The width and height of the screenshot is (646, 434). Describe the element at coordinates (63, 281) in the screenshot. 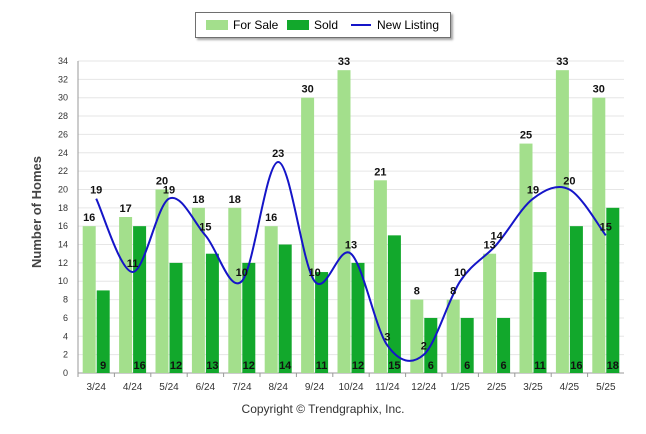

I see `y-tick-label: 10` at that location.